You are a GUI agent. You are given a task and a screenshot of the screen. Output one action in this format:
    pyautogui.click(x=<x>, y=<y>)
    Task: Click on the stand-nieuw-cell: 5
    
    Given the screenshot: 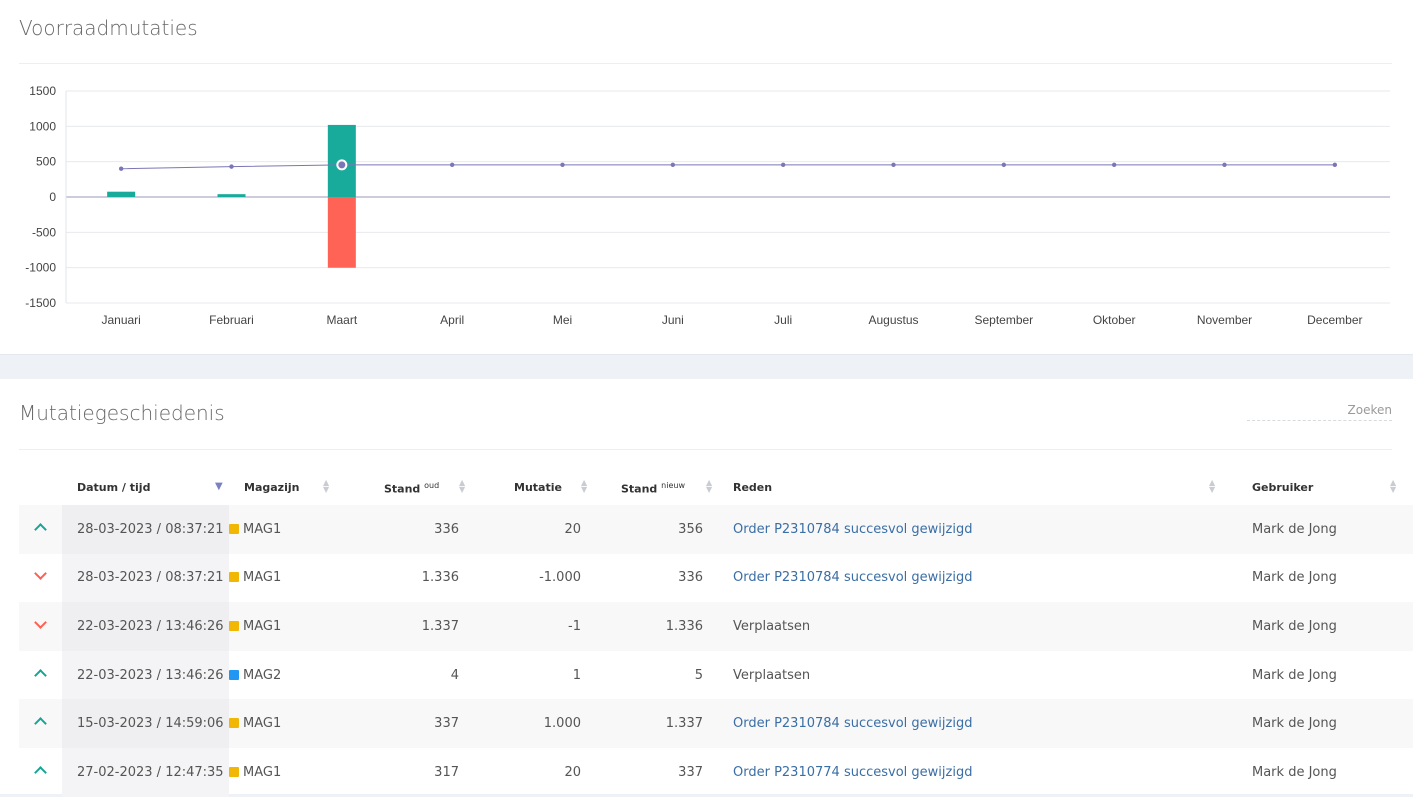 What is the action you would take?
    pyautogui.click(x=698, y=675)
    